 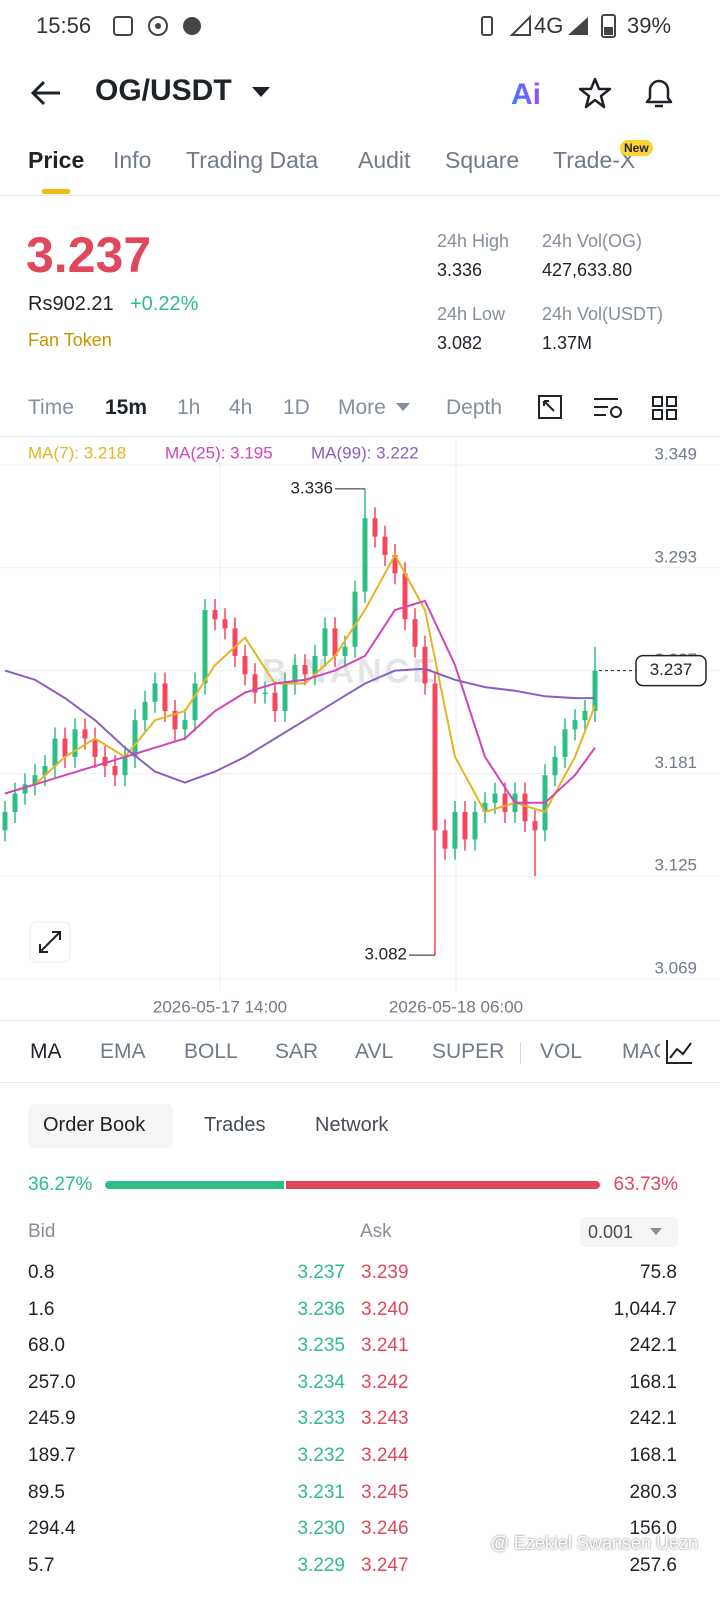 What do you see at coordinates (296, 407) in the screenshot?
I see `interval: 1D` at bounding box center [296, 407].